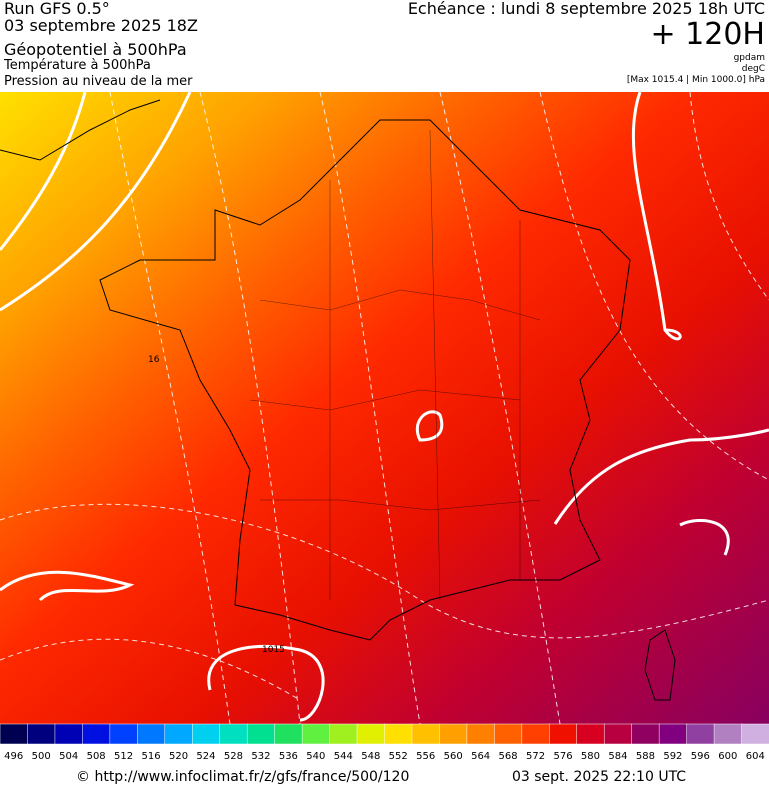 The height and width of the screenshot is (790, 769). Describe the element at coordinates (13, 756) in the screenshot. I see `colorbar-label: 496` at that location.